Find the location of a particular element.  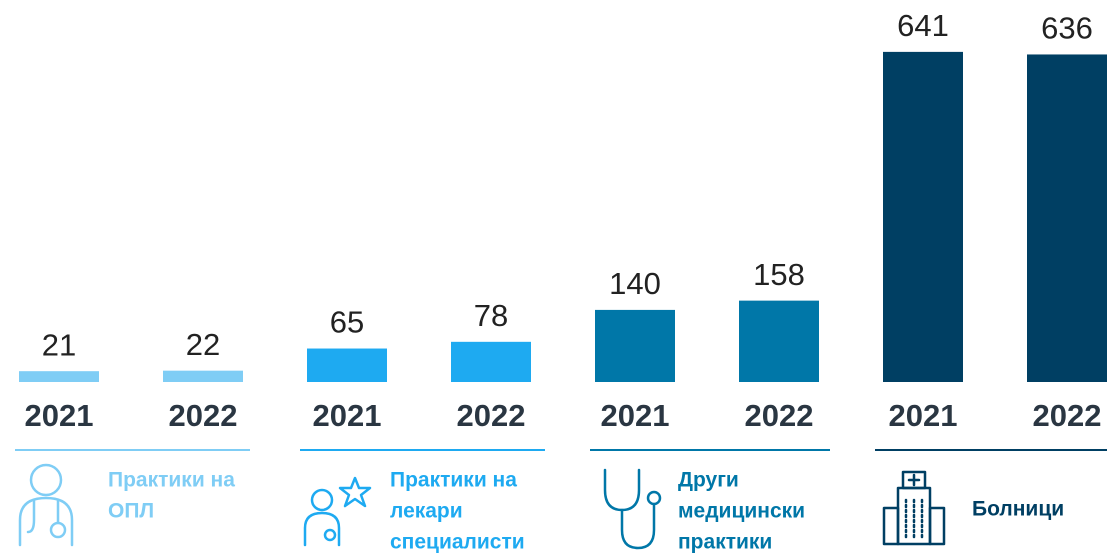

icon-hospital is located at coordinates (914, 508).